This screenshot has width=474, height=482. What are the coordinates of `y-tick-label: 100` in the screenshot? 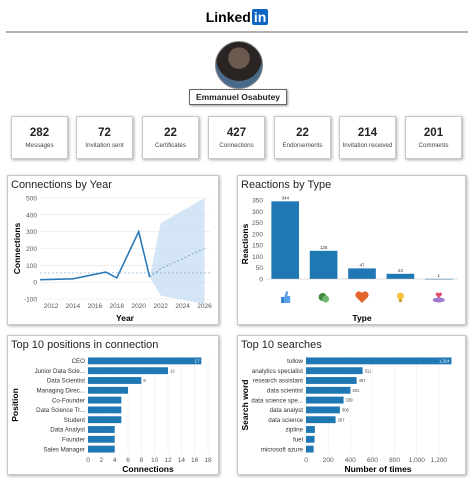 It's located at (31, 266).